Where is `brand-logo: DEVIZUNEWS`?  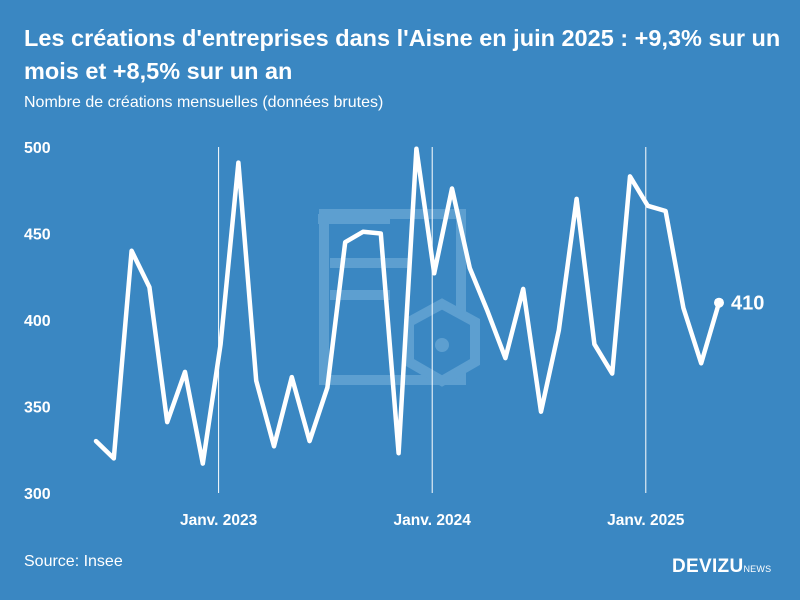 brand-logo: DEVIZUNEWS is located at coordinates (721, 567).